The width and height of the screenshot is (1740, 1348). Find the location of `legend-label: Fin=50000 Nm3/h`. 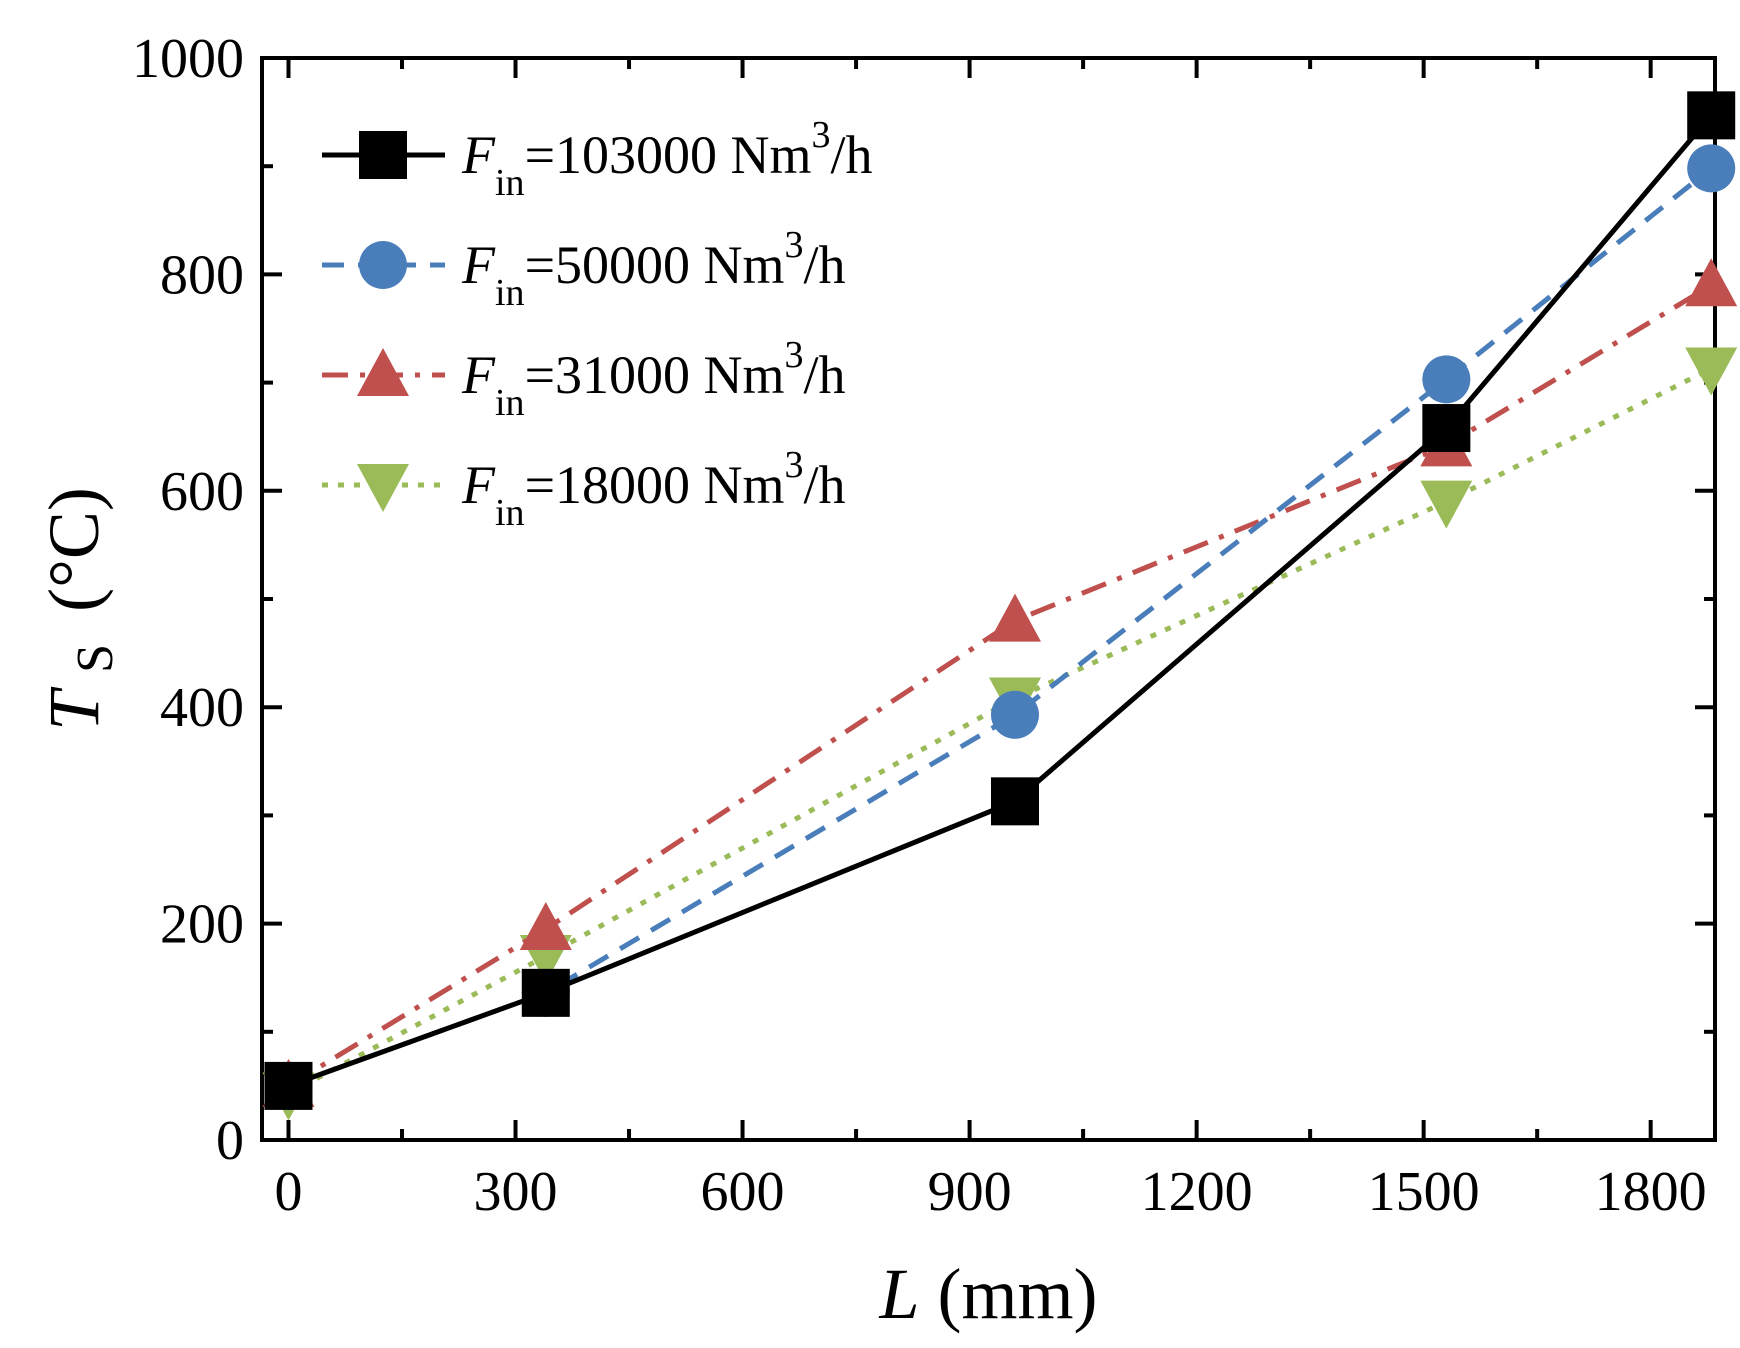

legend-label: Fin=50000 Nm3/h is located at coordinates (653, 269).